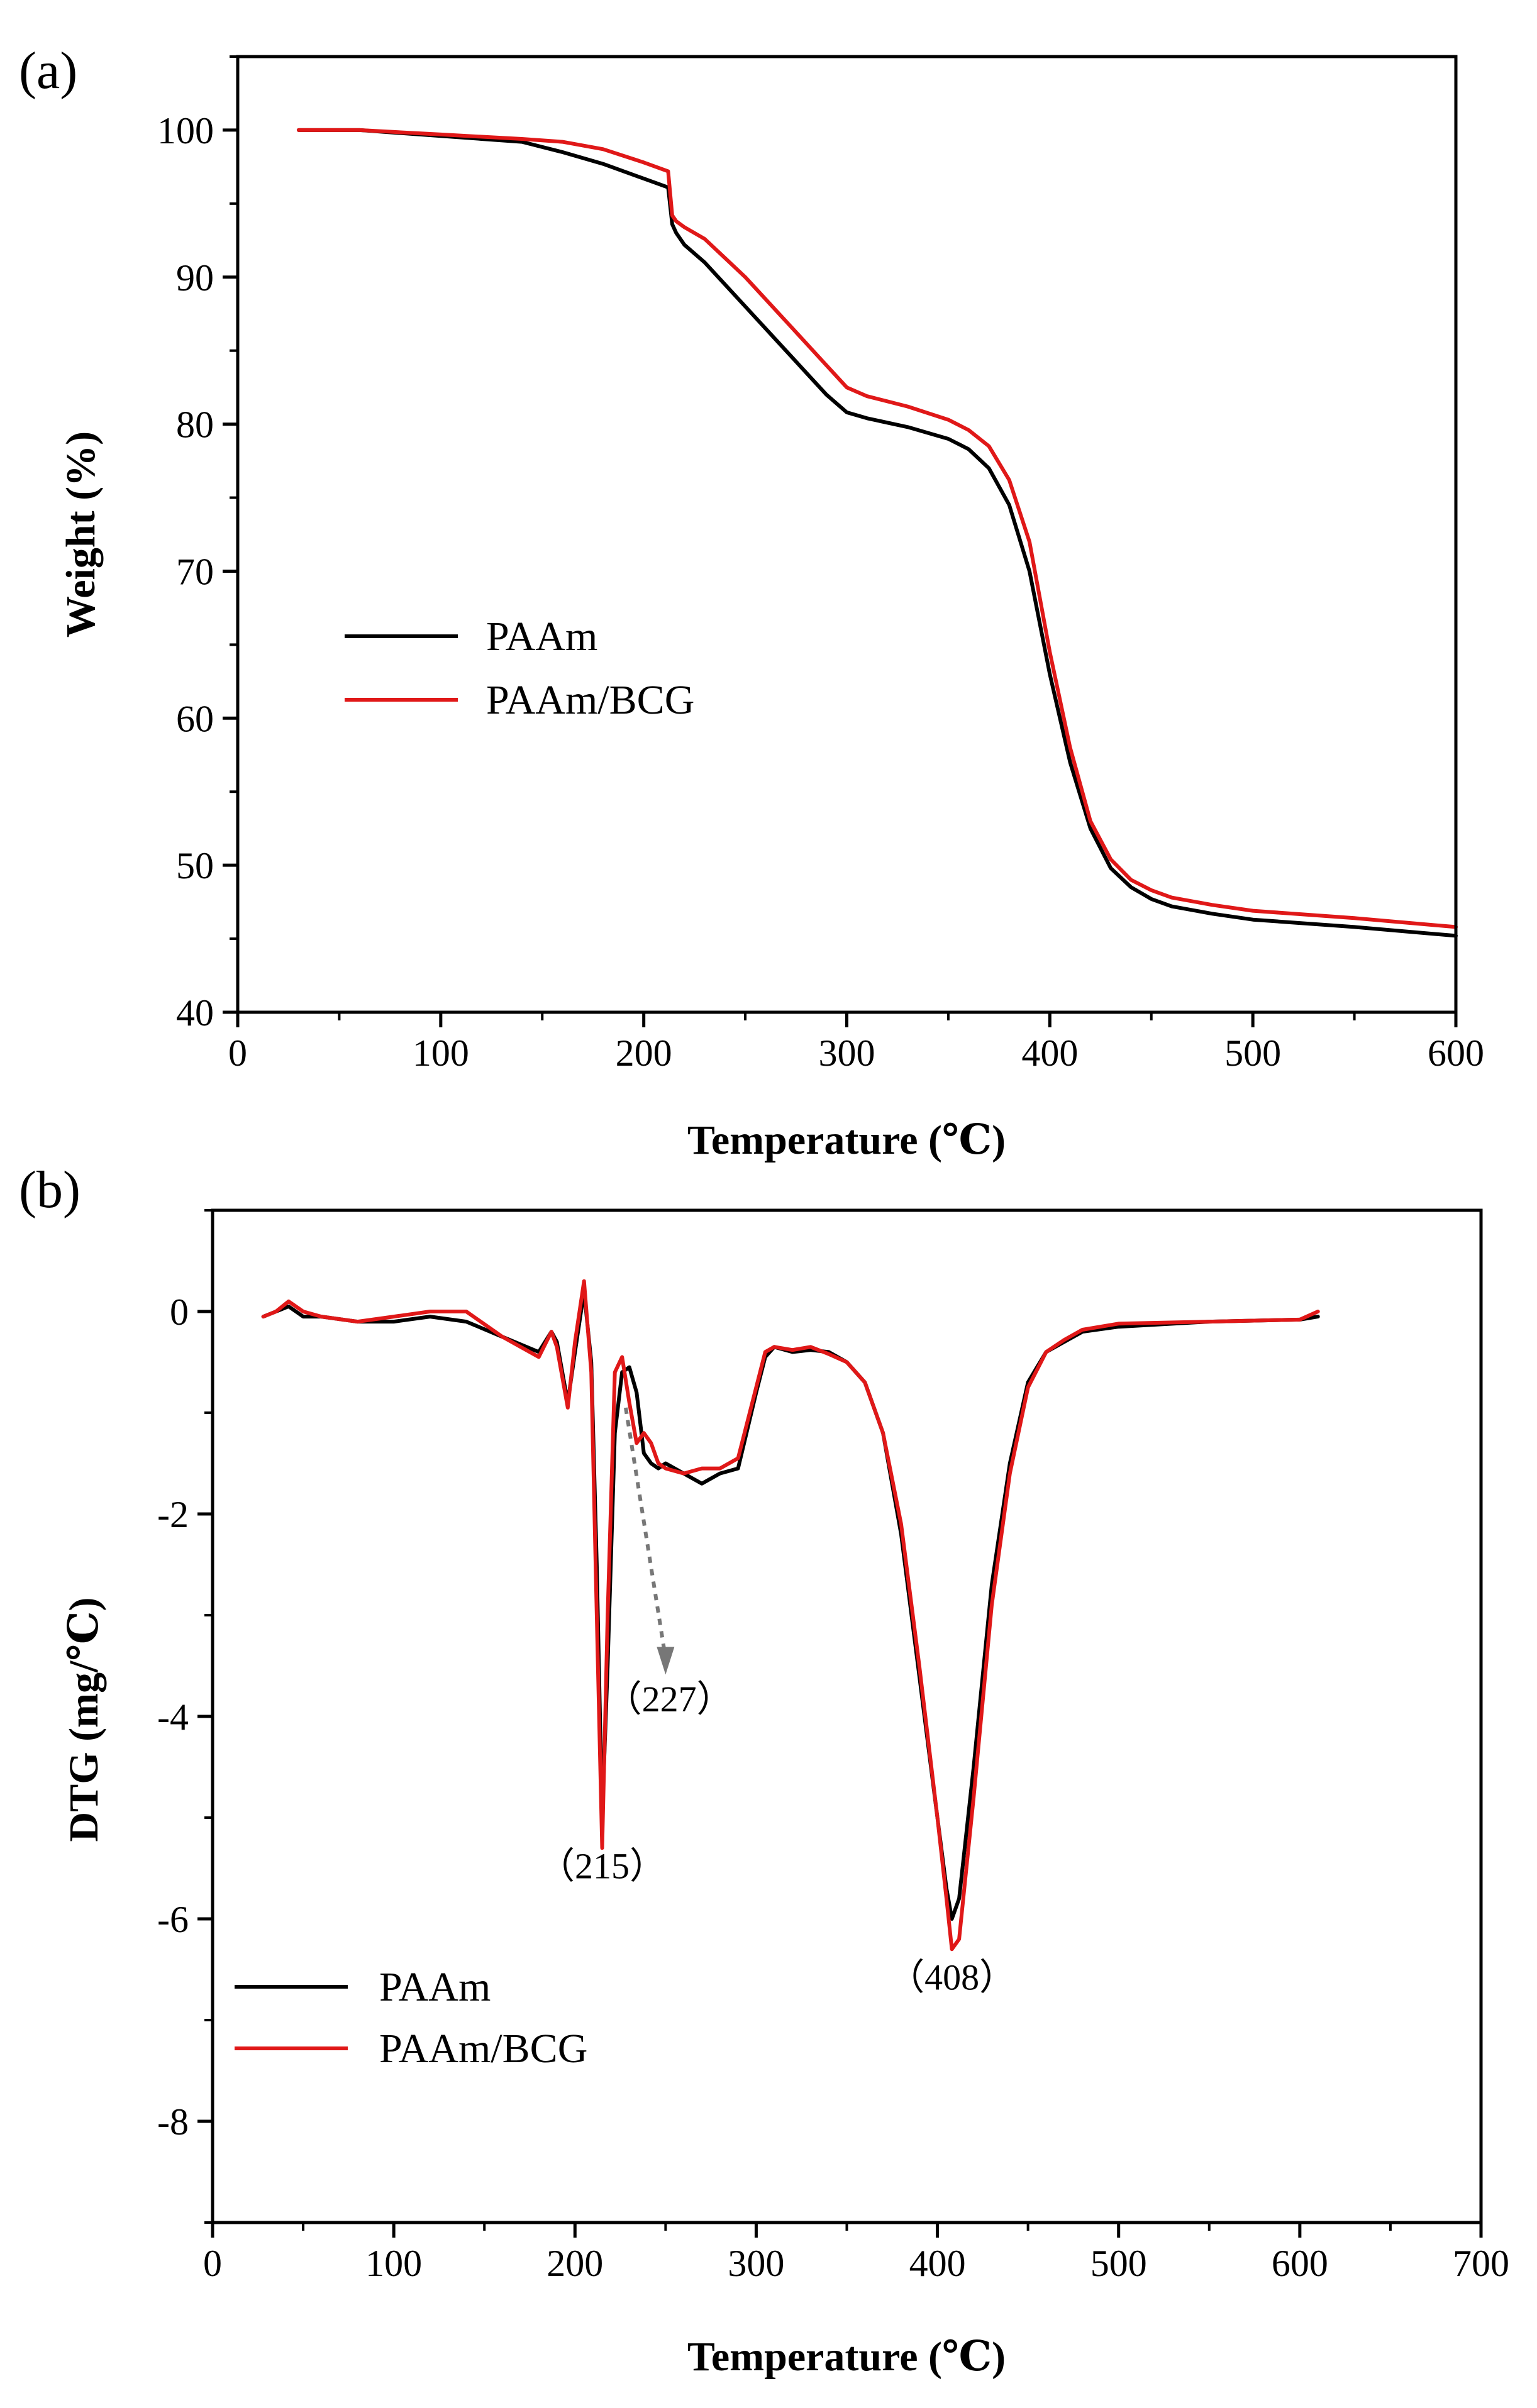  I want to click on panel-b-xtick-label: 700, so click(1481, 2263).